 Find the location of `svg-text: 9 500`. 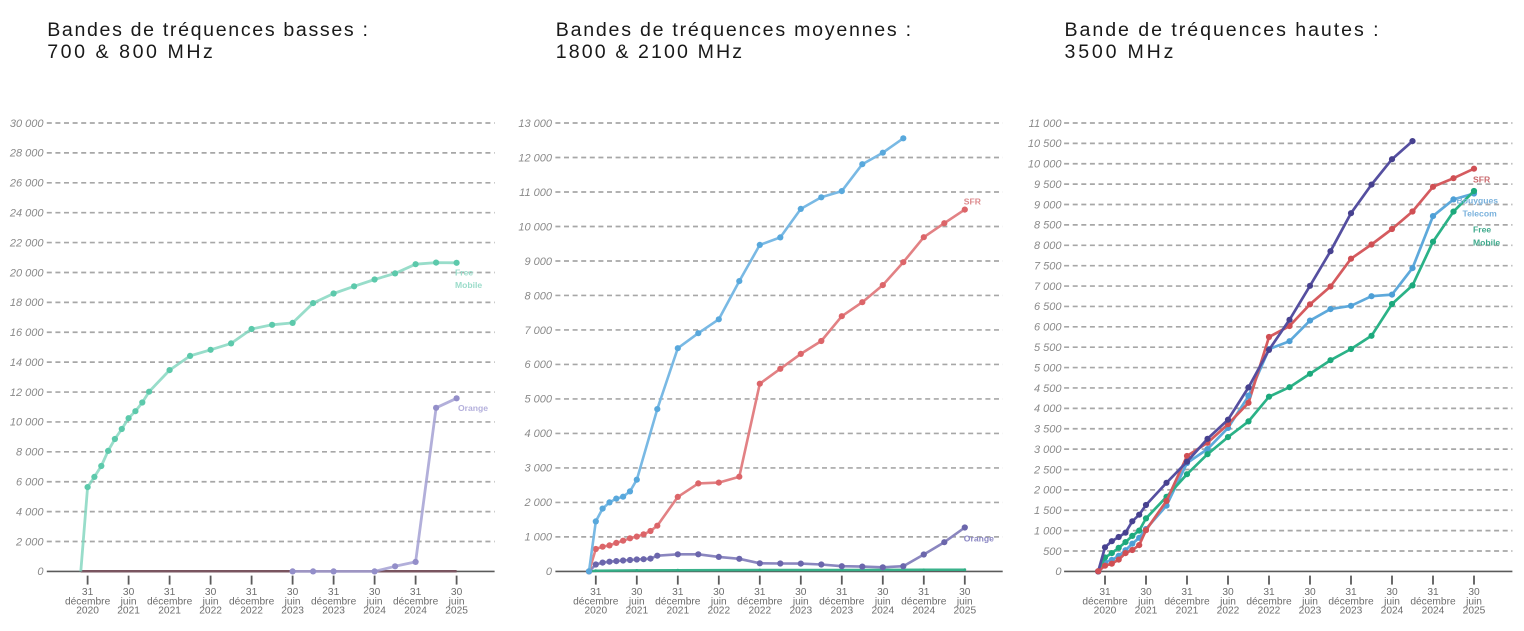

svg-text: 9 500 is located at coordinates (1048, 185).